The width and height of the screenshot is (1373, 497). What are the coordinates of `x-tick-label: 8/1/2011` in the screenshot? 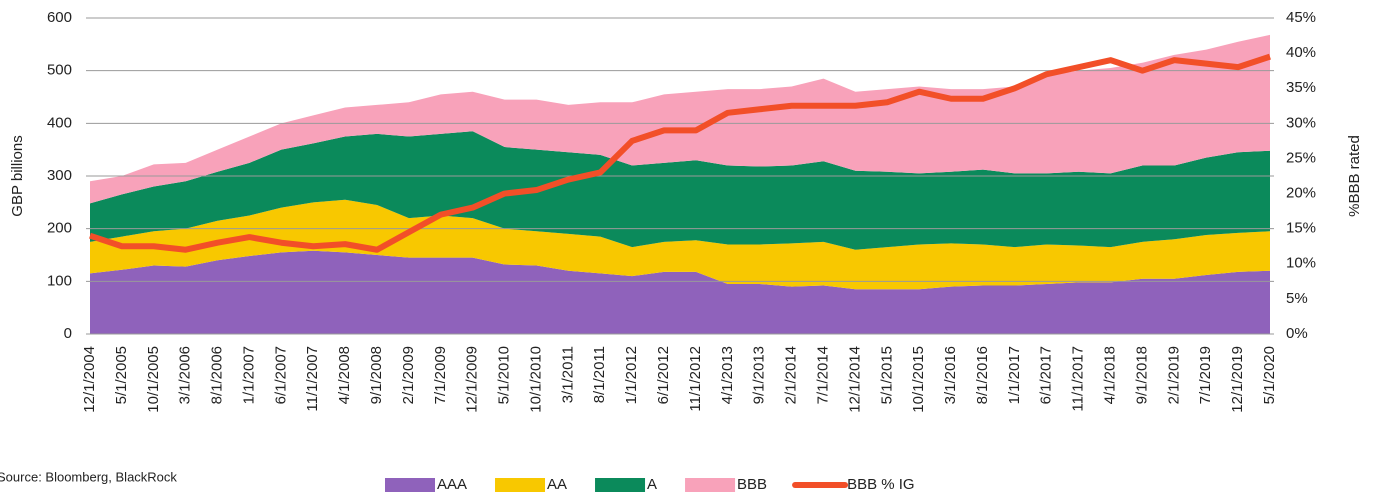 It's located at (599, 374).